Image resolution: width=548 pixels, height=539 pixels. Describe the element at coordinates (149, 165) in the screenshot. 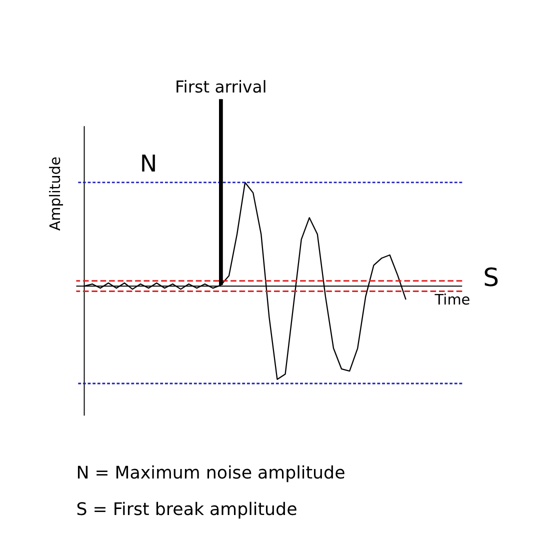

I see `text: N` at that location.